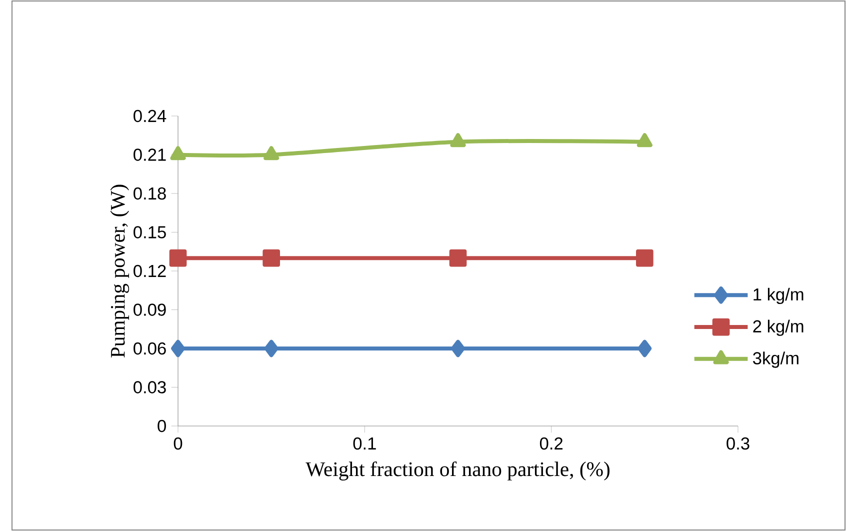 This screenshot has width=846, height=531. Describe the element at coordinates (150, 387) in the screenshot. I see `y-tick-label: 0.03` at that location.